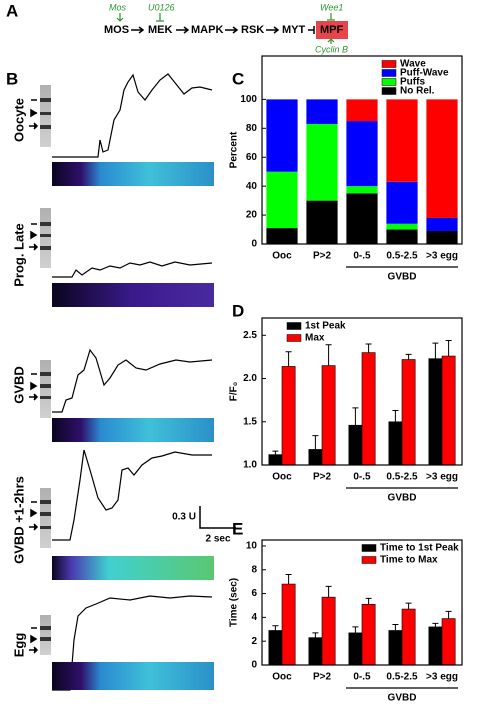 The width and height of the screenshot is (477, 708). What do you see at coordinates (248, 99) in the screenshot?
I see `y-tick-label: 100` at bounding box center [248, 99].